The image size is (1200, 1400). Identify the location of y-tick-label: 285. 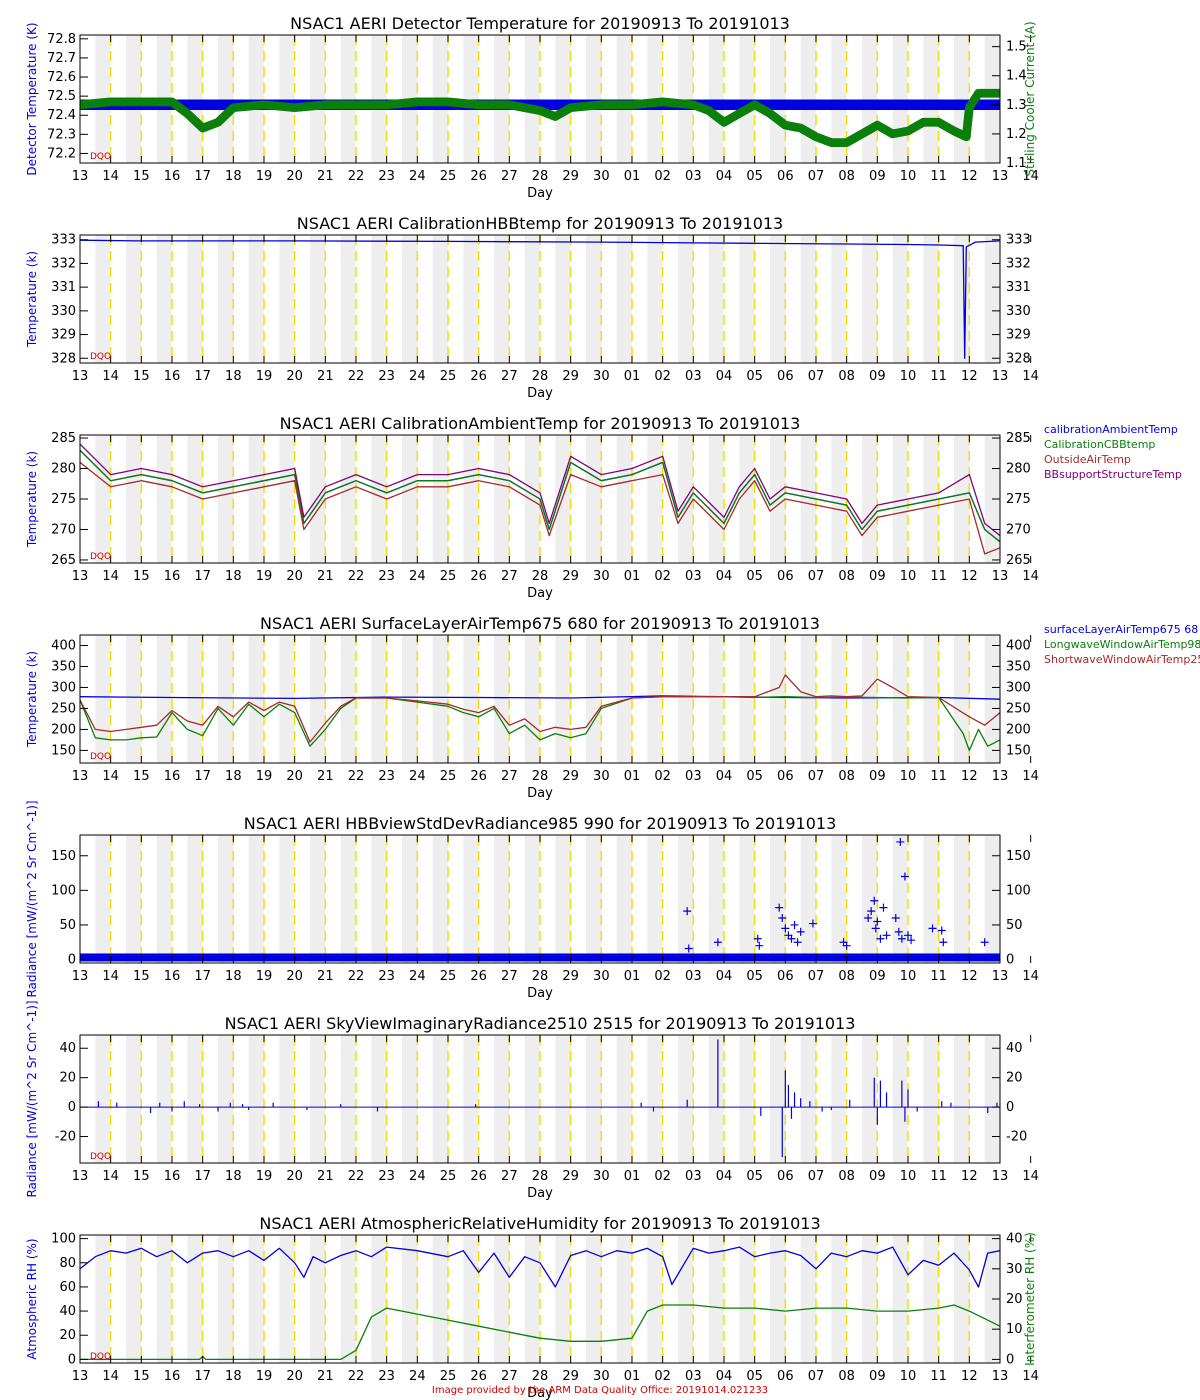
(63, 438).